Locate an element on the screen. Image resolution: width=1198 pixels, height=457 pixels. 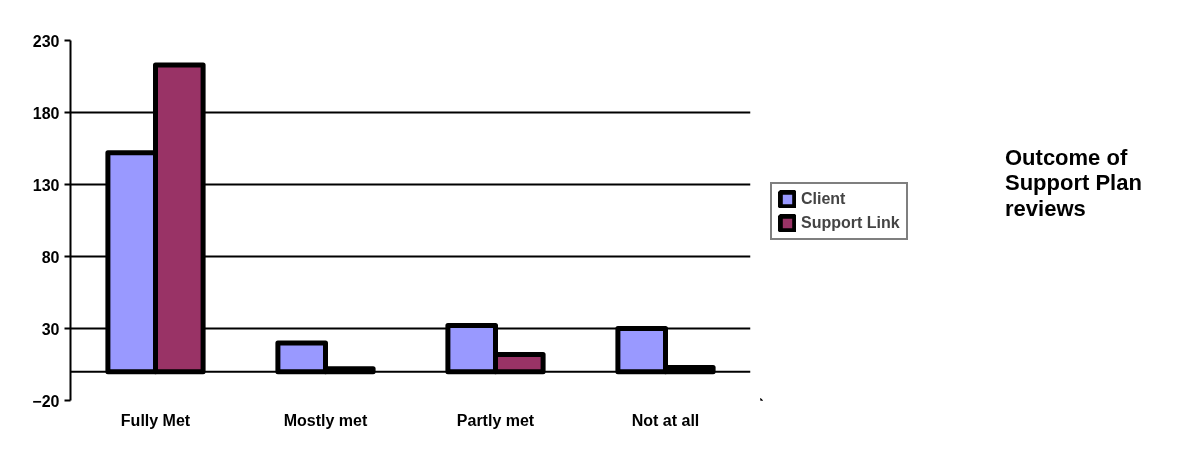
text: Outcome of Support Plan reviews is located at coordinates (1074, 183).